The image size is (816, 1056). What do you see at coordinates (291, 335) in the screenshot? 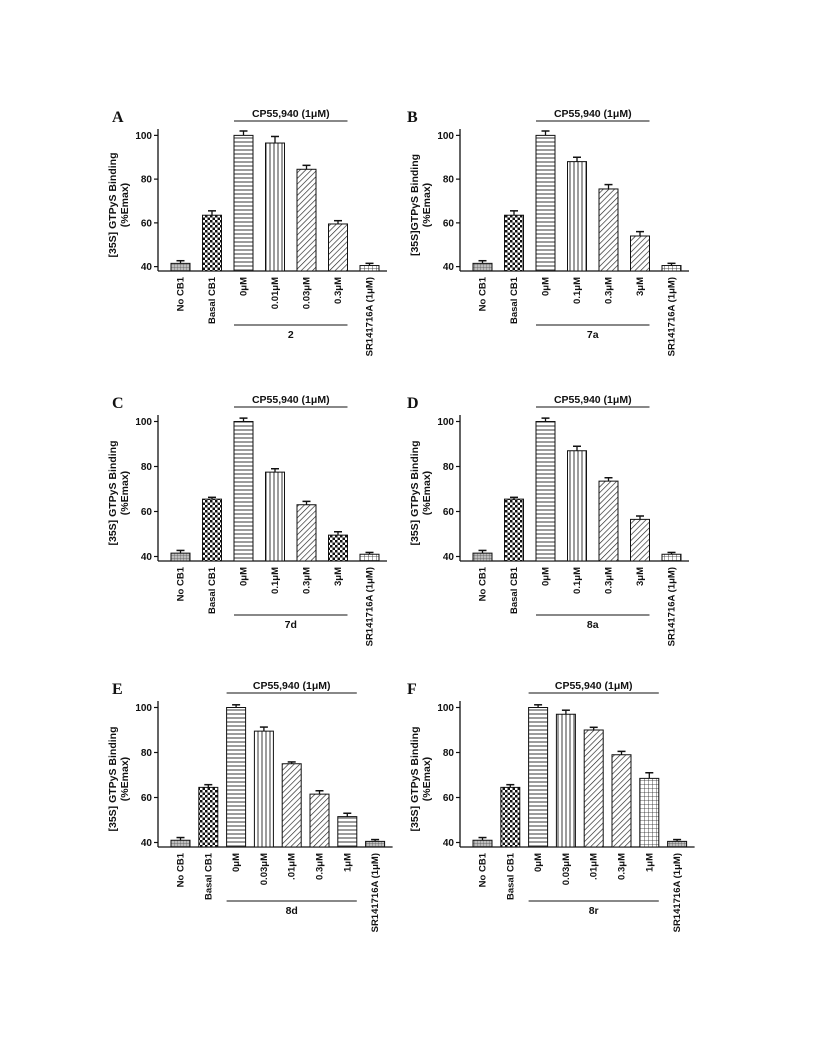
I see `group-label: 2` at bounding box center [291, 335].